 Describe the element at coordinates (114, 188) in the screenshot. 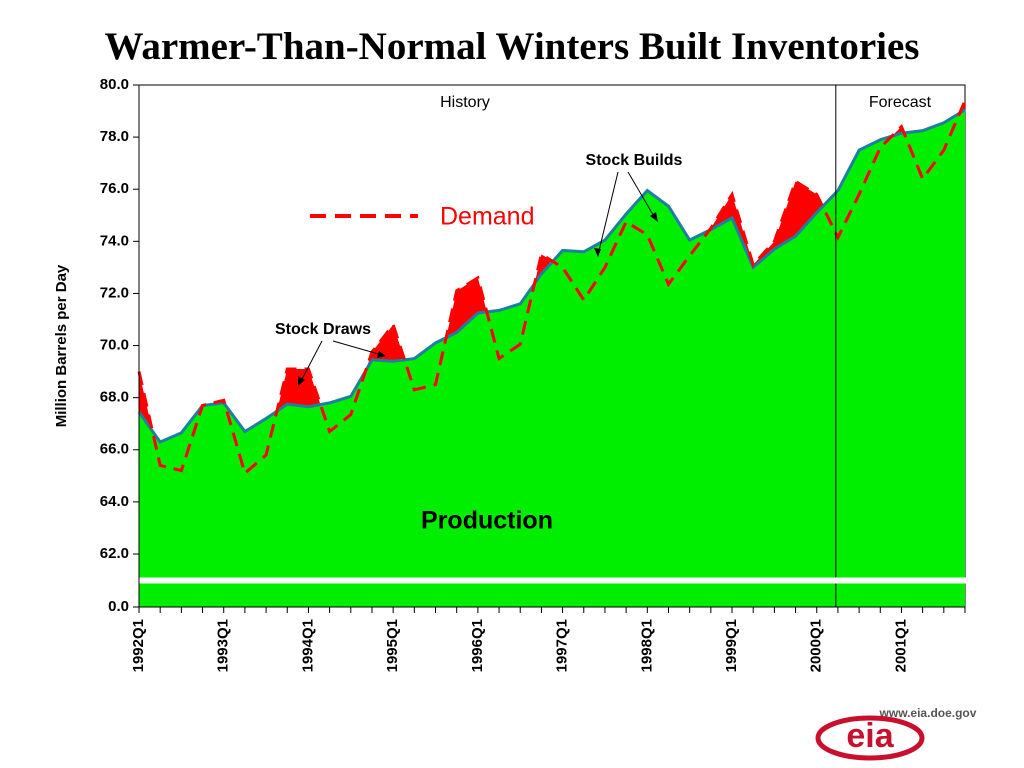

I see `y-tick-label: 76.0` at that location.